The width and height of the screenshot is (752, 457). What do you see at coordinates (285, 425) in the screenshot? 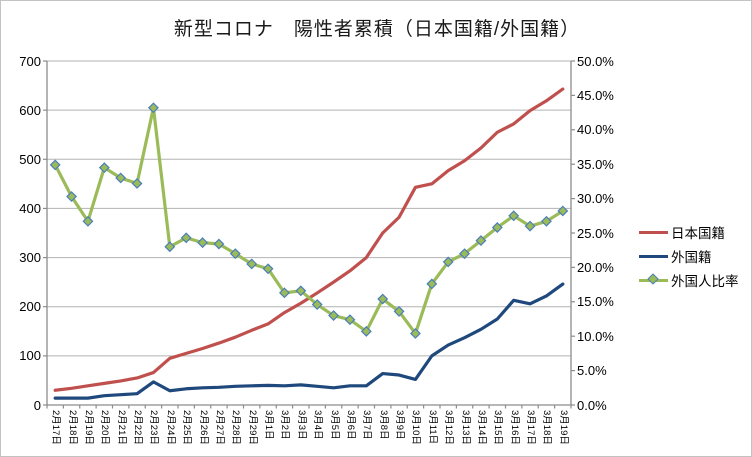
I see `x-tick-label: 3月2日` at bounding box center [285, 425].